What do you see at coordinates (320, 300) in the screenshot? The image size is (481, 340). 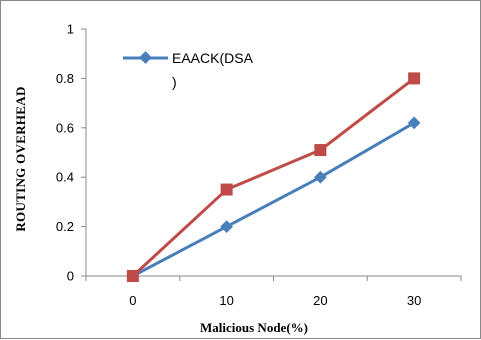 I see `x-tick-label: 20` at bounding box center [320, 300].